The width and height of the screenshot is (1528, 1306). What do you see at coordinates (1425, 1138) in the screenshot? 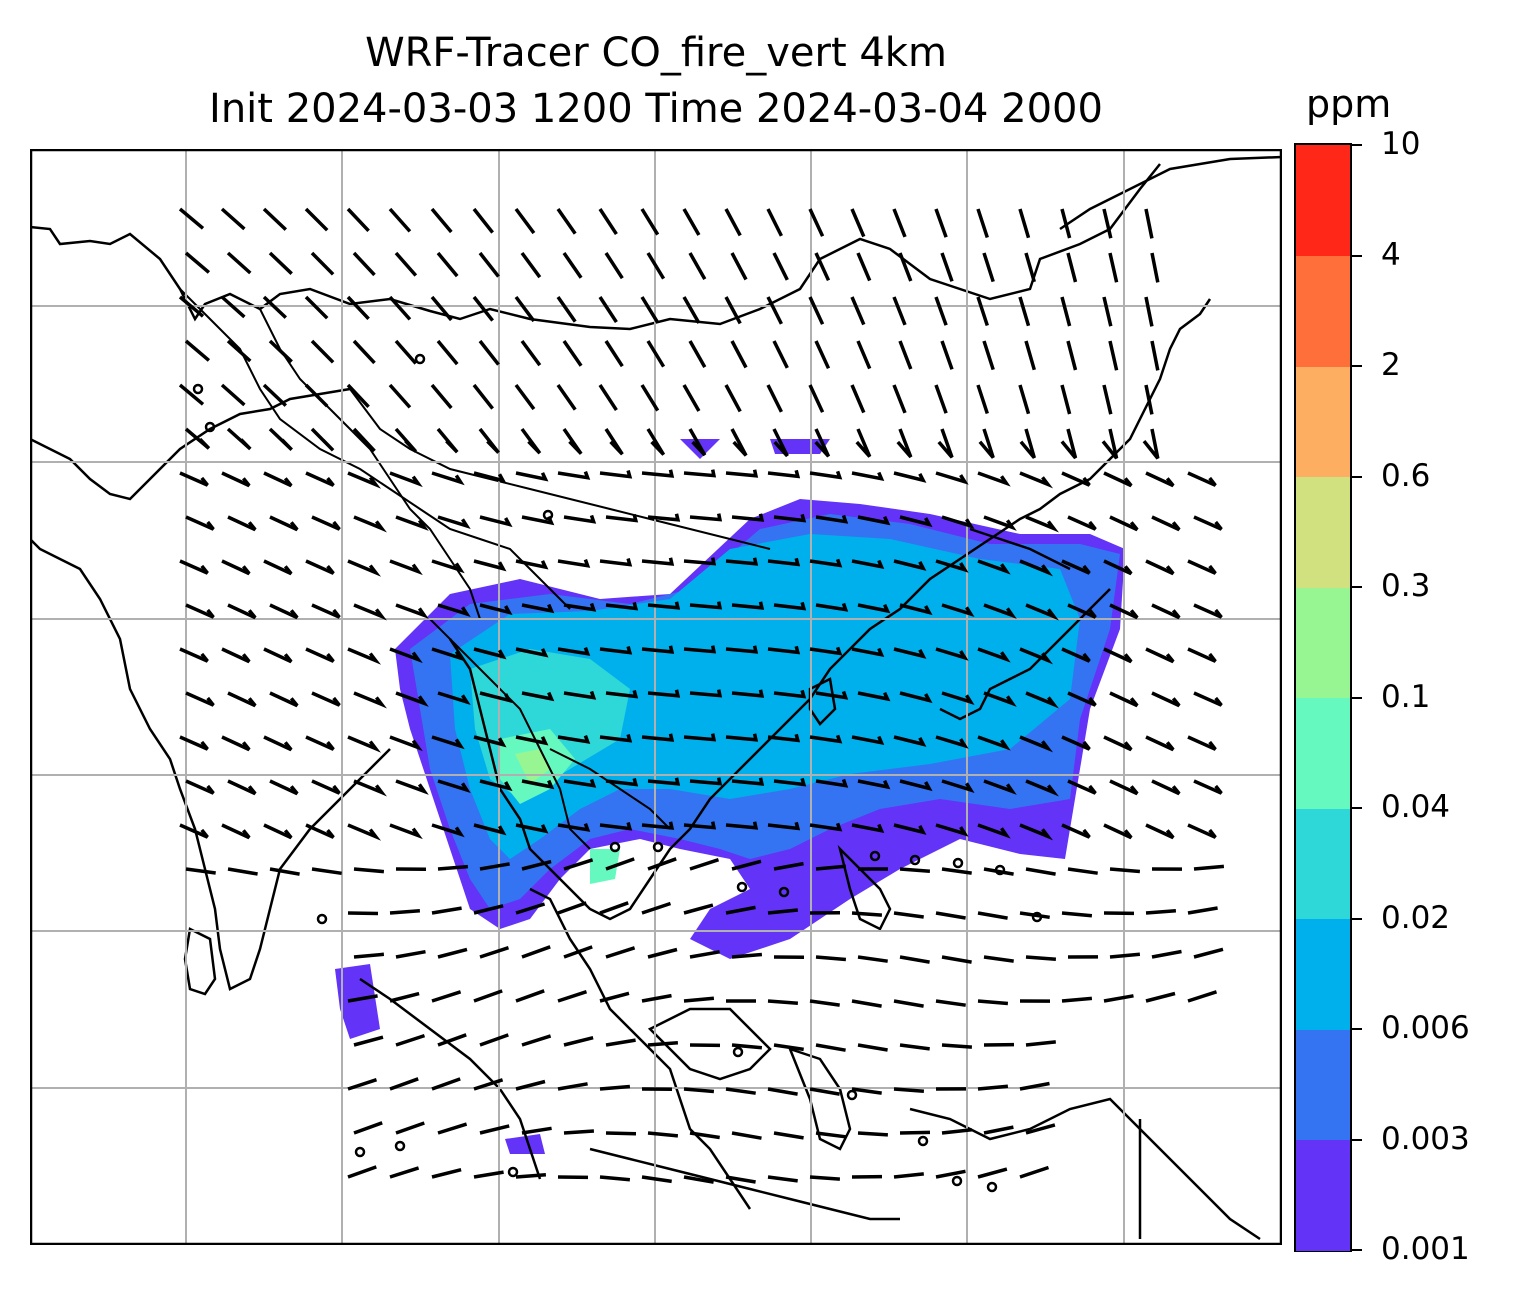
I see `colorbar-tick-label: 0.003` at bounding box center [1425, 1138].